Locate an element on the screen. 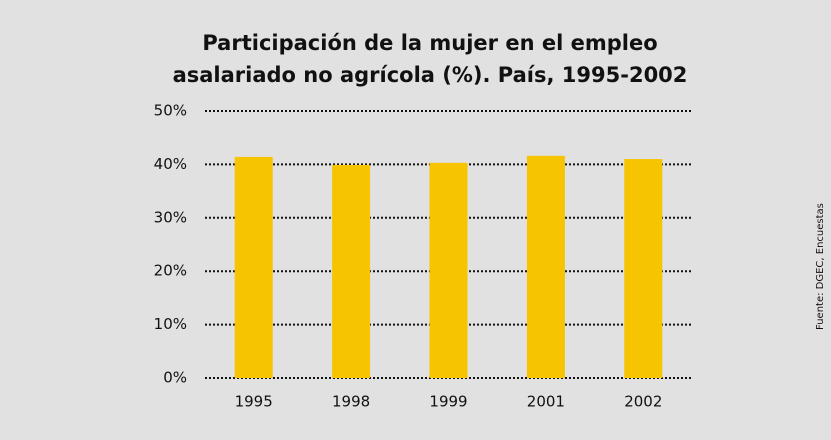  y-tick-label: 0% is located at coordinates (175, 378).